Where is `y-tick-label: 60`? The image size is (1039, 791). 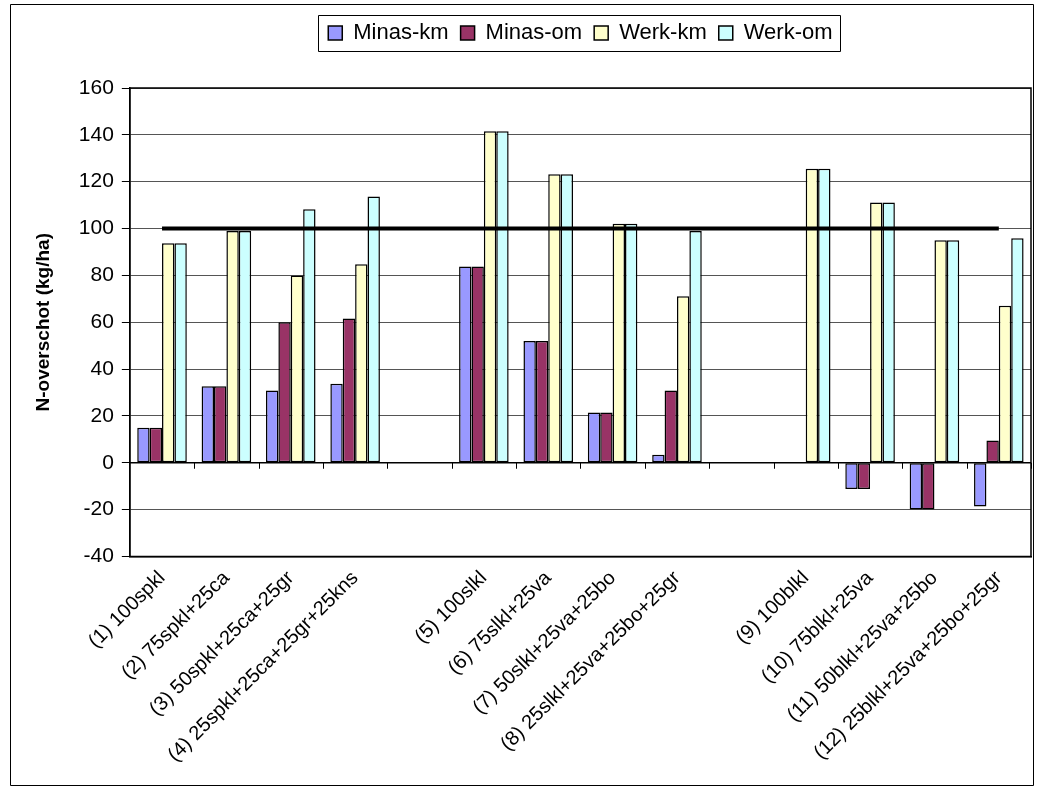
y-tick-label: 60 is located at coordinates (102, 321).